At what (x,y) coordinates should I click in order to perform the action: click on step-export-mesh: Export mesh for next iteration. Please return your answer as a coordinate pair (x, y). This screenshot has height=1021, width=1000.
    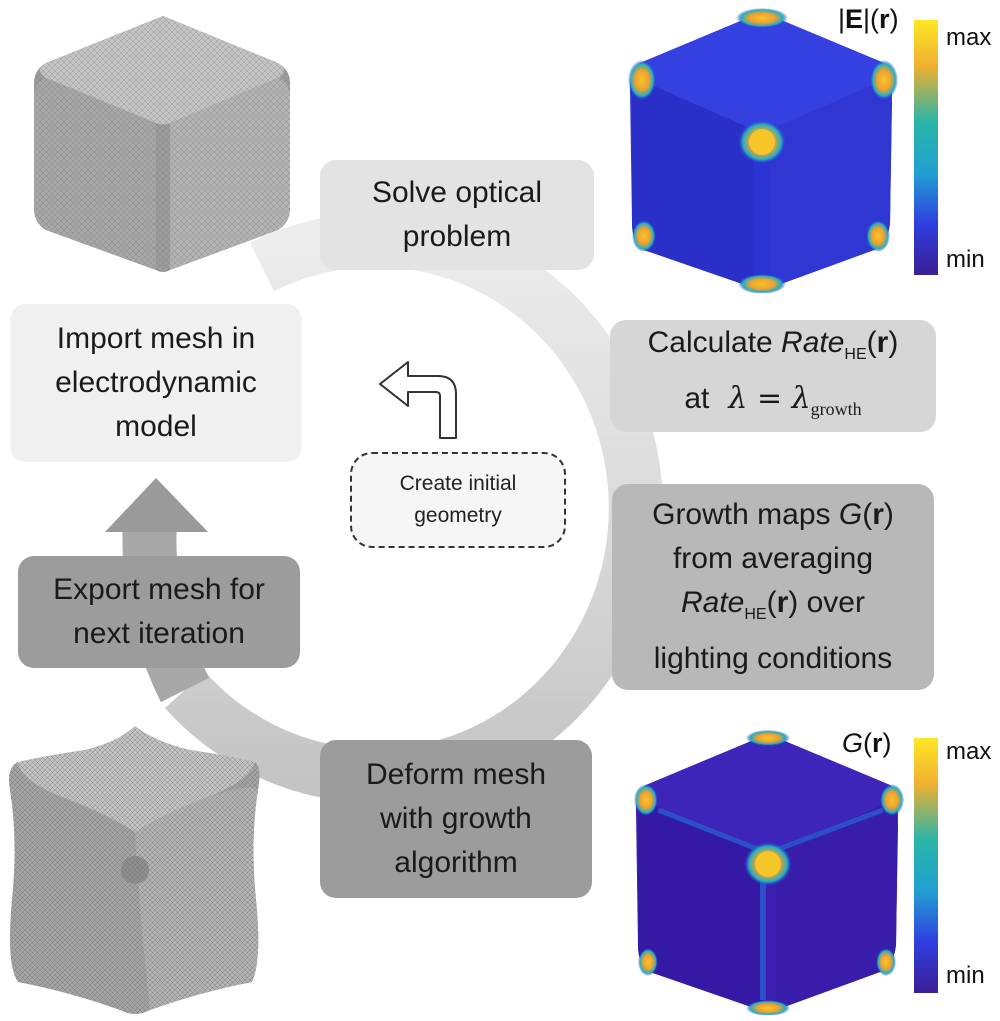
    Looking at the image, I should click on (159, 612).